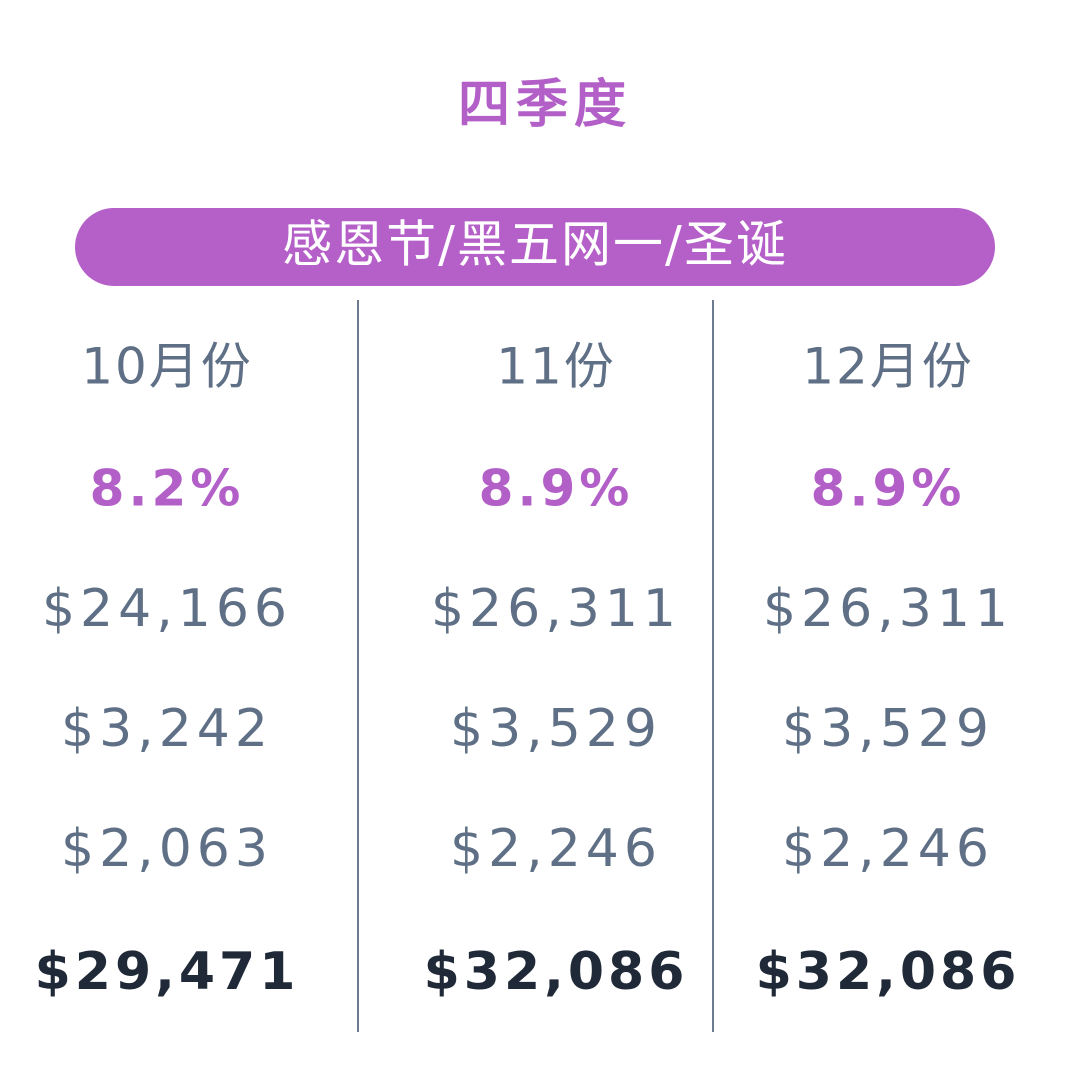 The height and width of the screenshot is (1070, 1080). What do you see at coordinates (167, 849) in the screenshot?
I see `amount: $2,063` at bounding box center [167, 849].